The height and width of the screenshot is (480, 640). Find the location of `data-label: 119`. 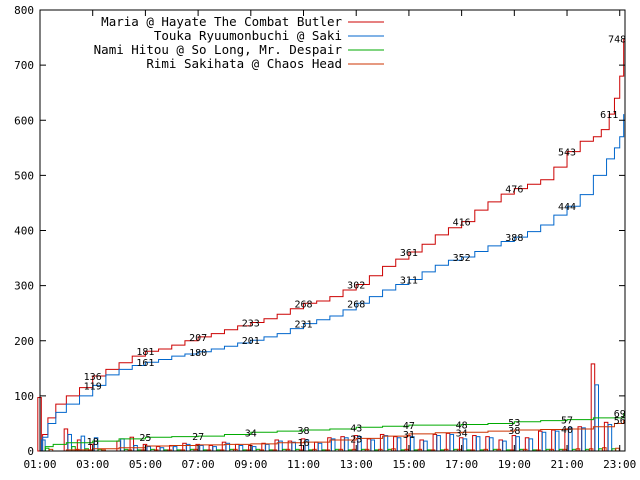

data-label: 119 is located at coordinates (93, 386).